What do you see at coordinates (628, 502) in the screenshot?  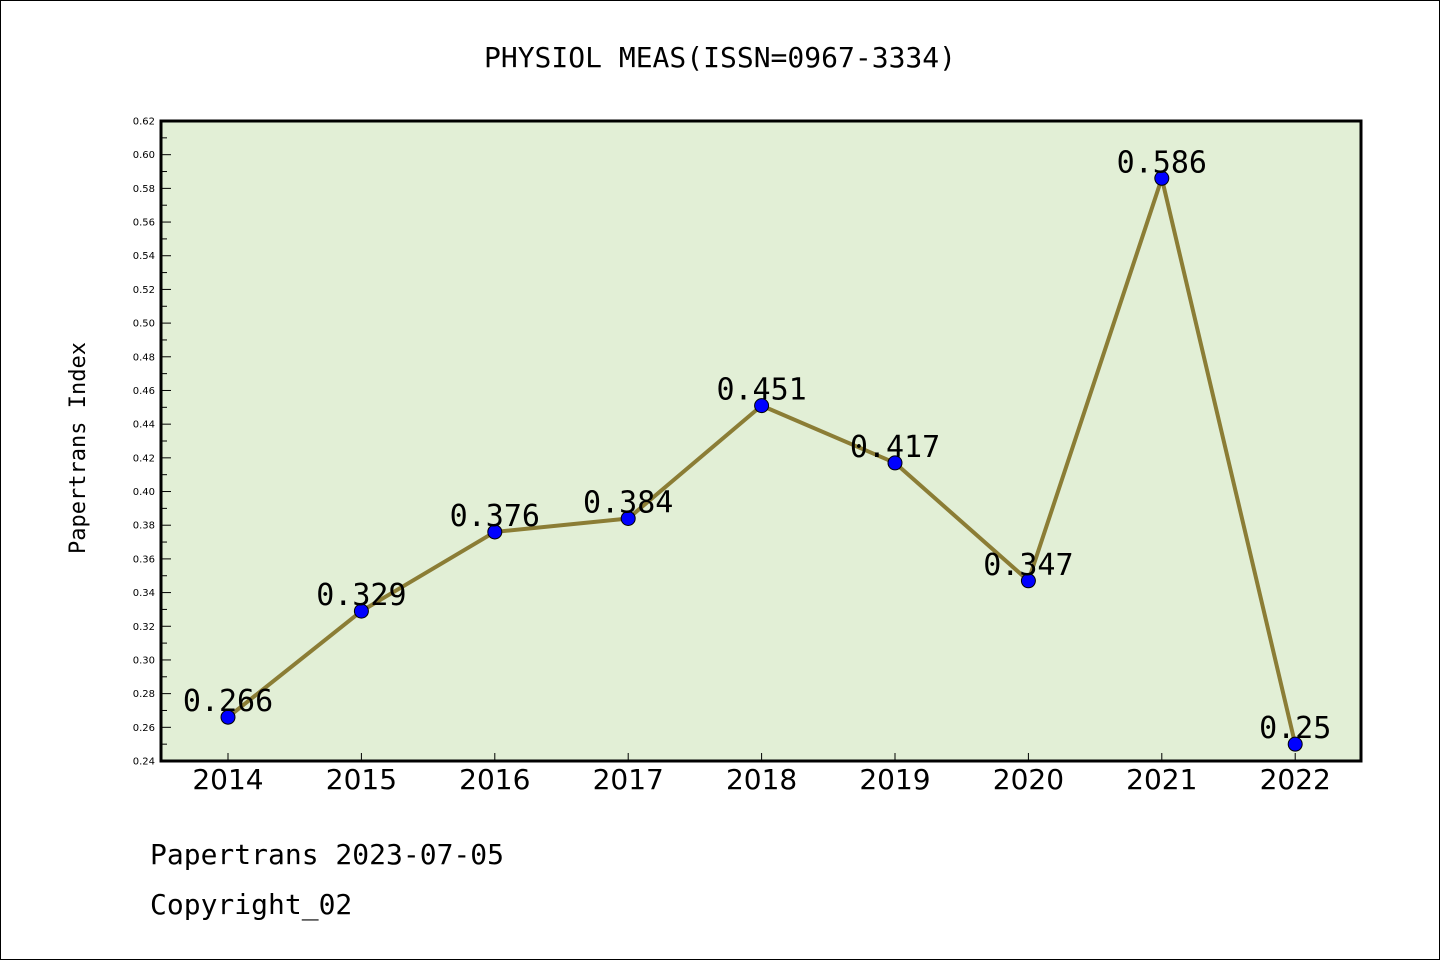 I see `data-label: 0.384` at bounding box center [628, 502].